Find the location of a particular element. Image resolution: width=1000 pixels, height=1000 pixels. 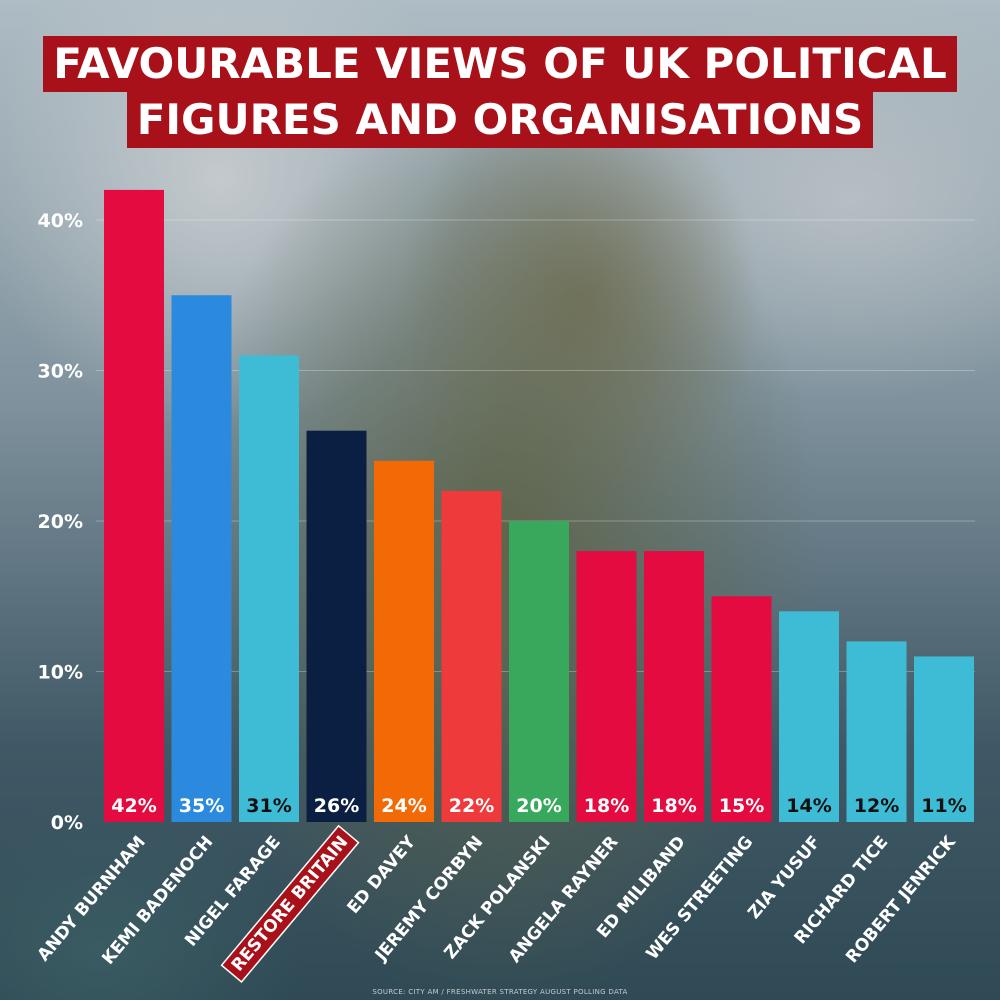

chart-title-line-1: FAVOURABLE VIEWS OF UK POLITICAL is located at coordinates (500, 64).